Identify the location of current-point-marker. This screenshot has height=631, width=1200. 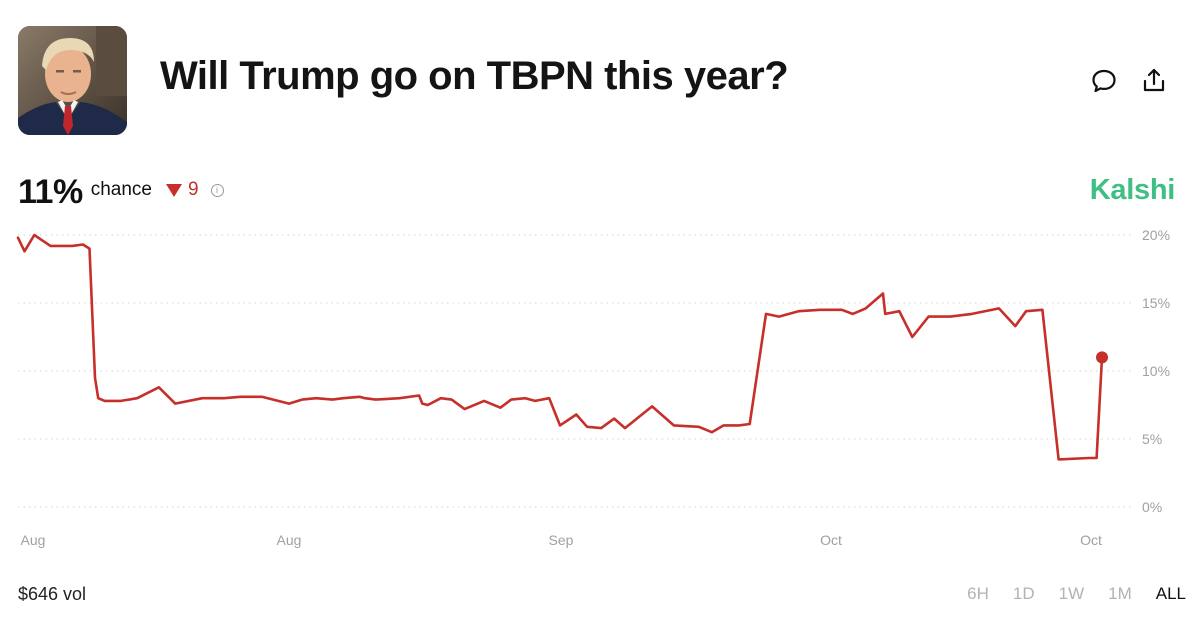
(1102, 357).